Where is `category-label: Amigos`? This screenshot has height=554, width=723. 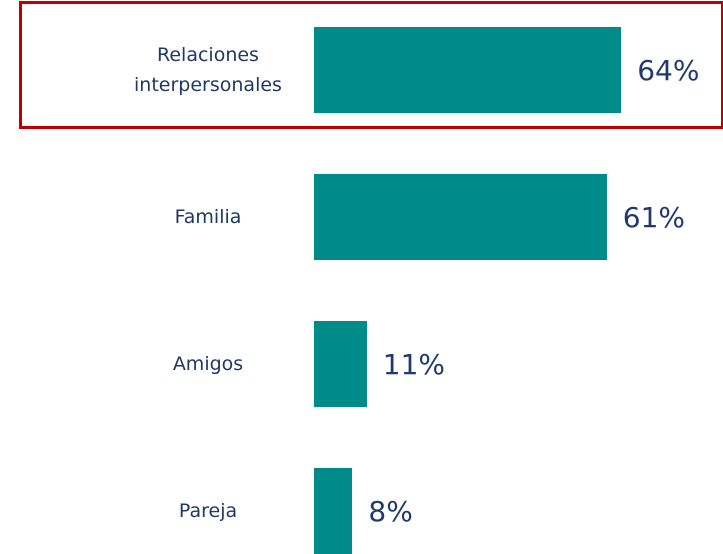
category-label: Amigos is located at coordinates (208, 364).